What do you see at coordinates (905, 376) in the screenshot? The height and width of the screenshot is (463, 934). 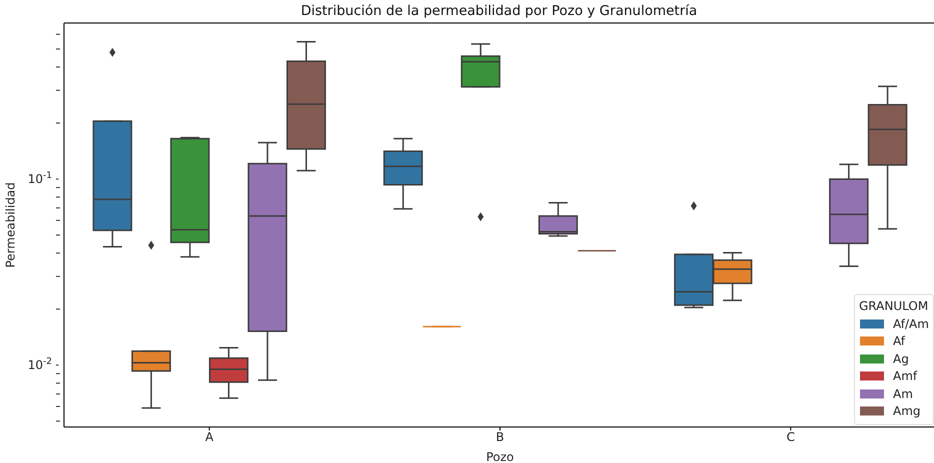 I see `legend-label: Amf` at bounding box center [905, 376].